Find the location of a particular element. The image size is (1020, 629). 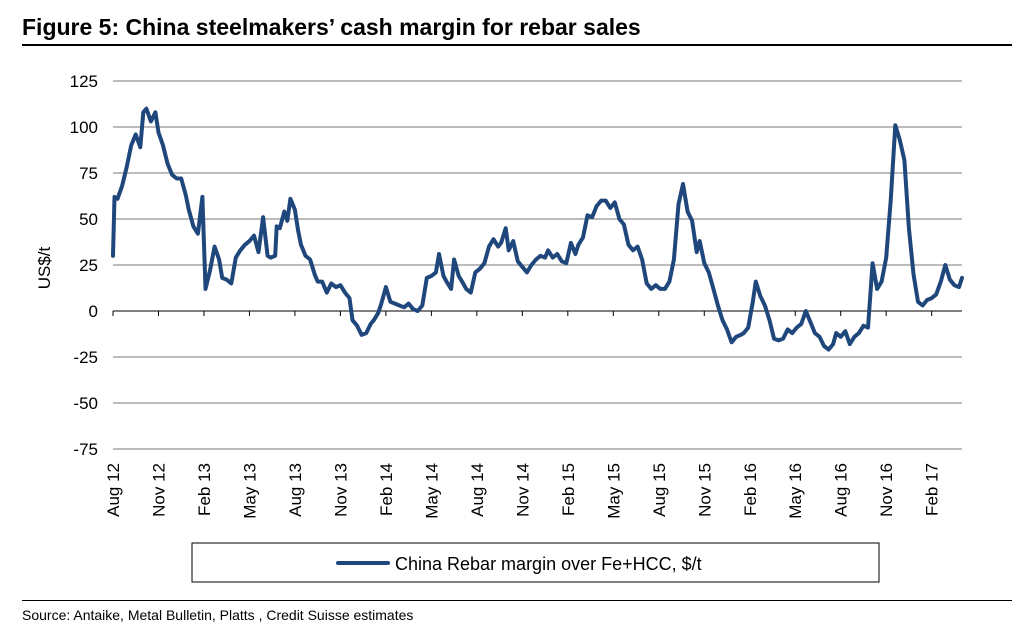

y-tick-label: 75 is located at coordinates (88, 173).